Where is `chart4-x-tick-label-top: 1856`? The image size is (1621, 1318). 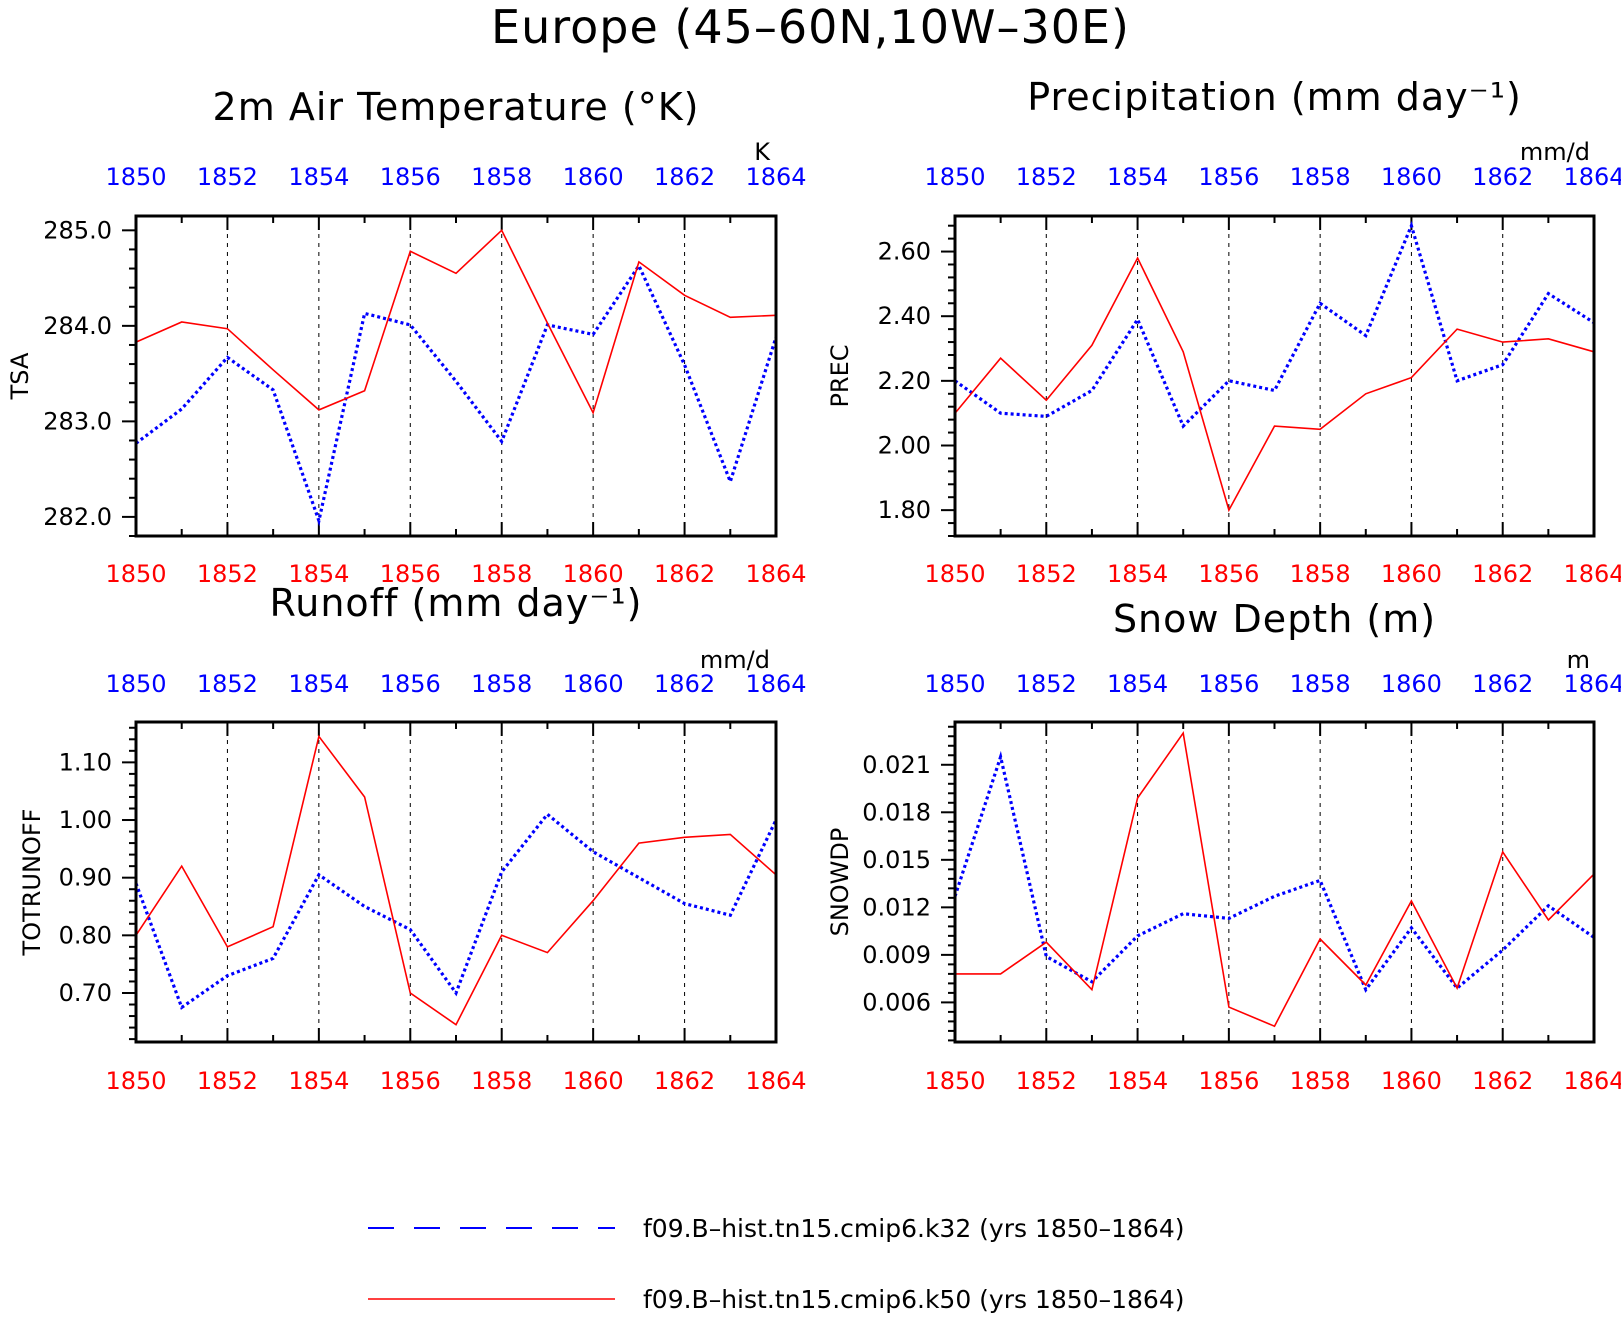 chart4-x-tick-label-top: 1856 is located at coordinates (1228, 684).